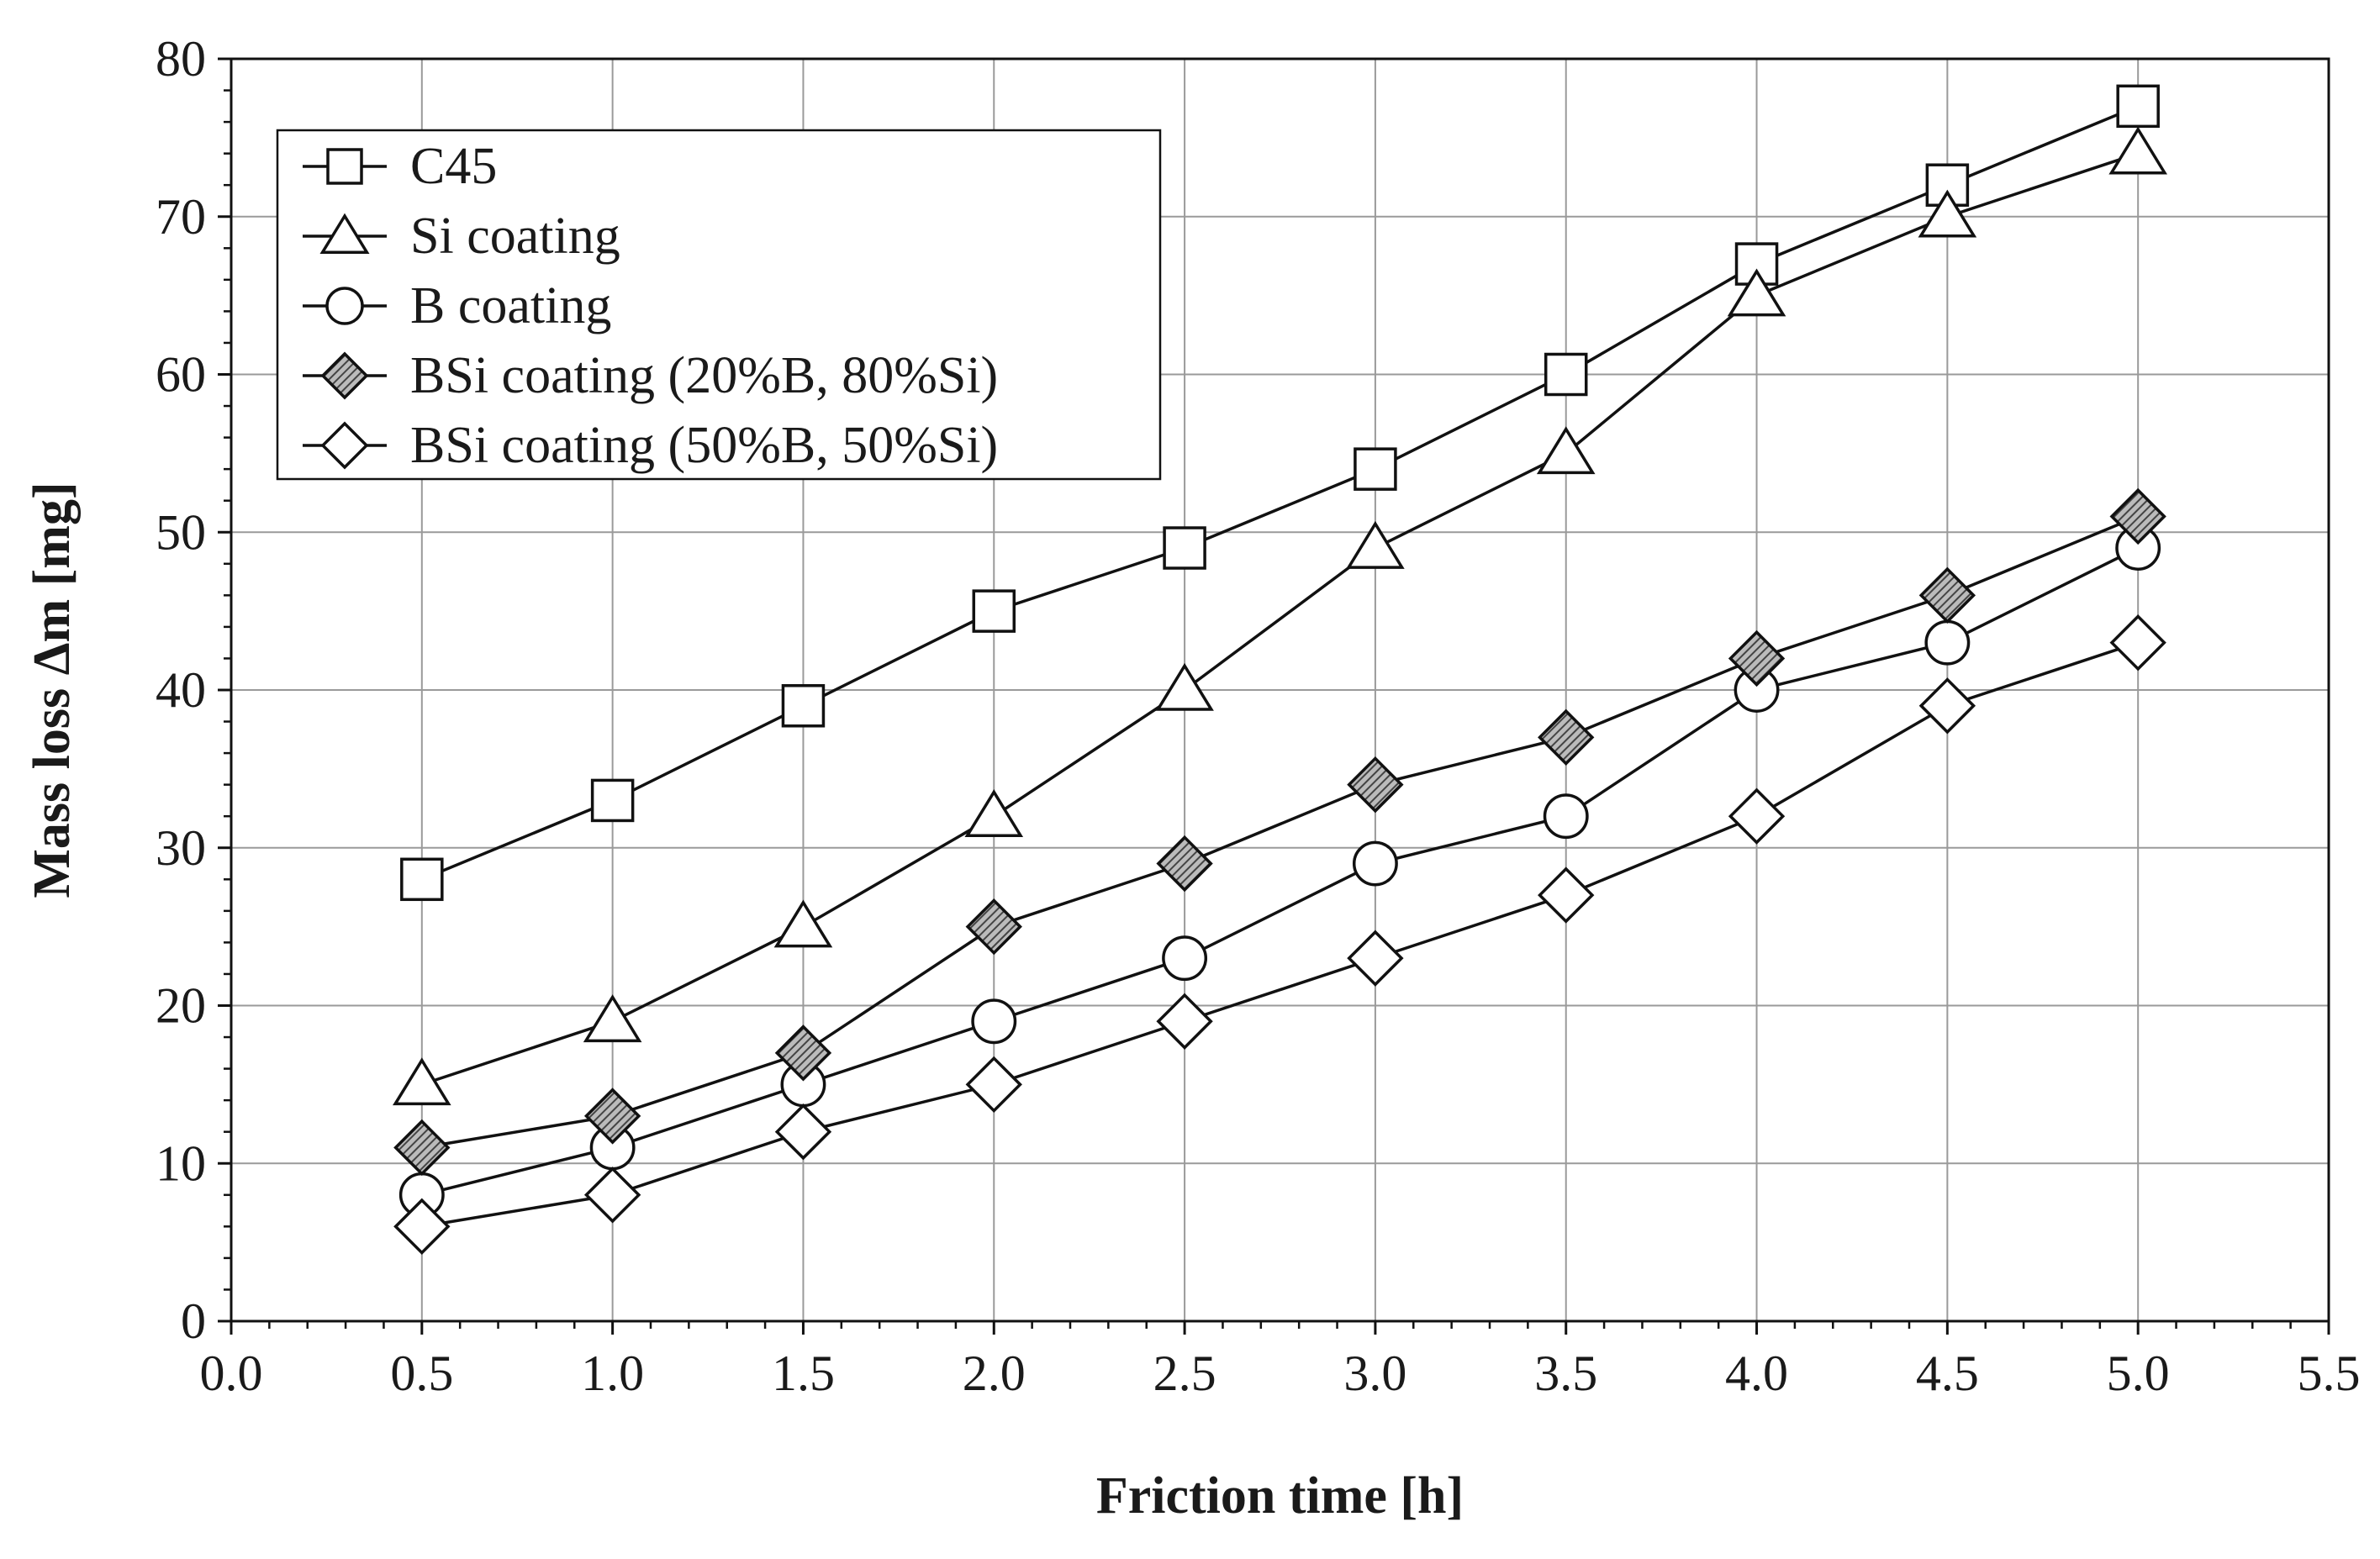  I want to click on y-tick-label: 0, so click(193, 1321).